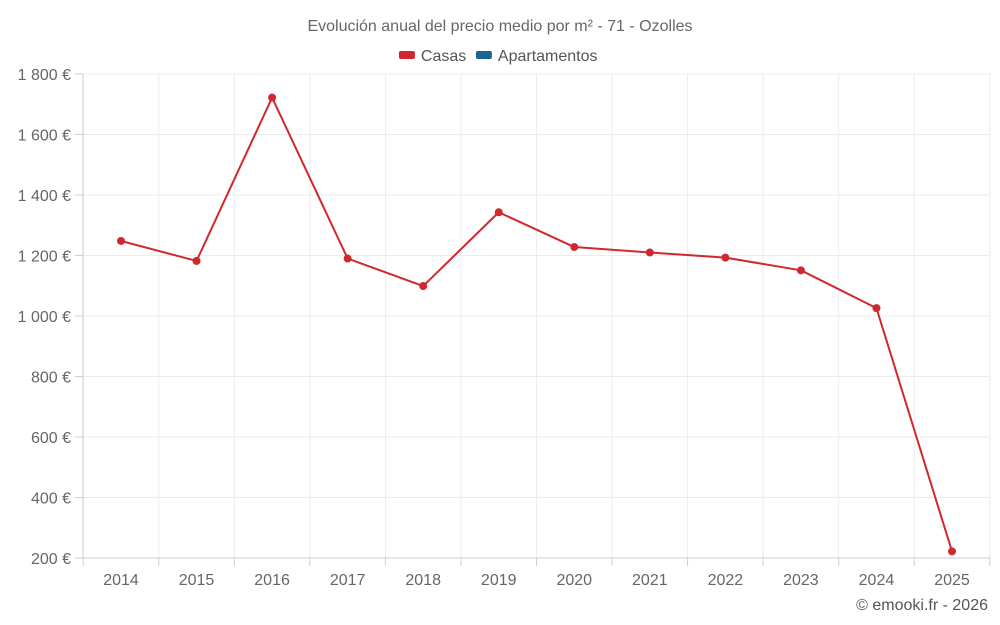  Describe the element at coordinates (197, 580) in the screenshot. I see `x-tick-label: 2015` at that location.